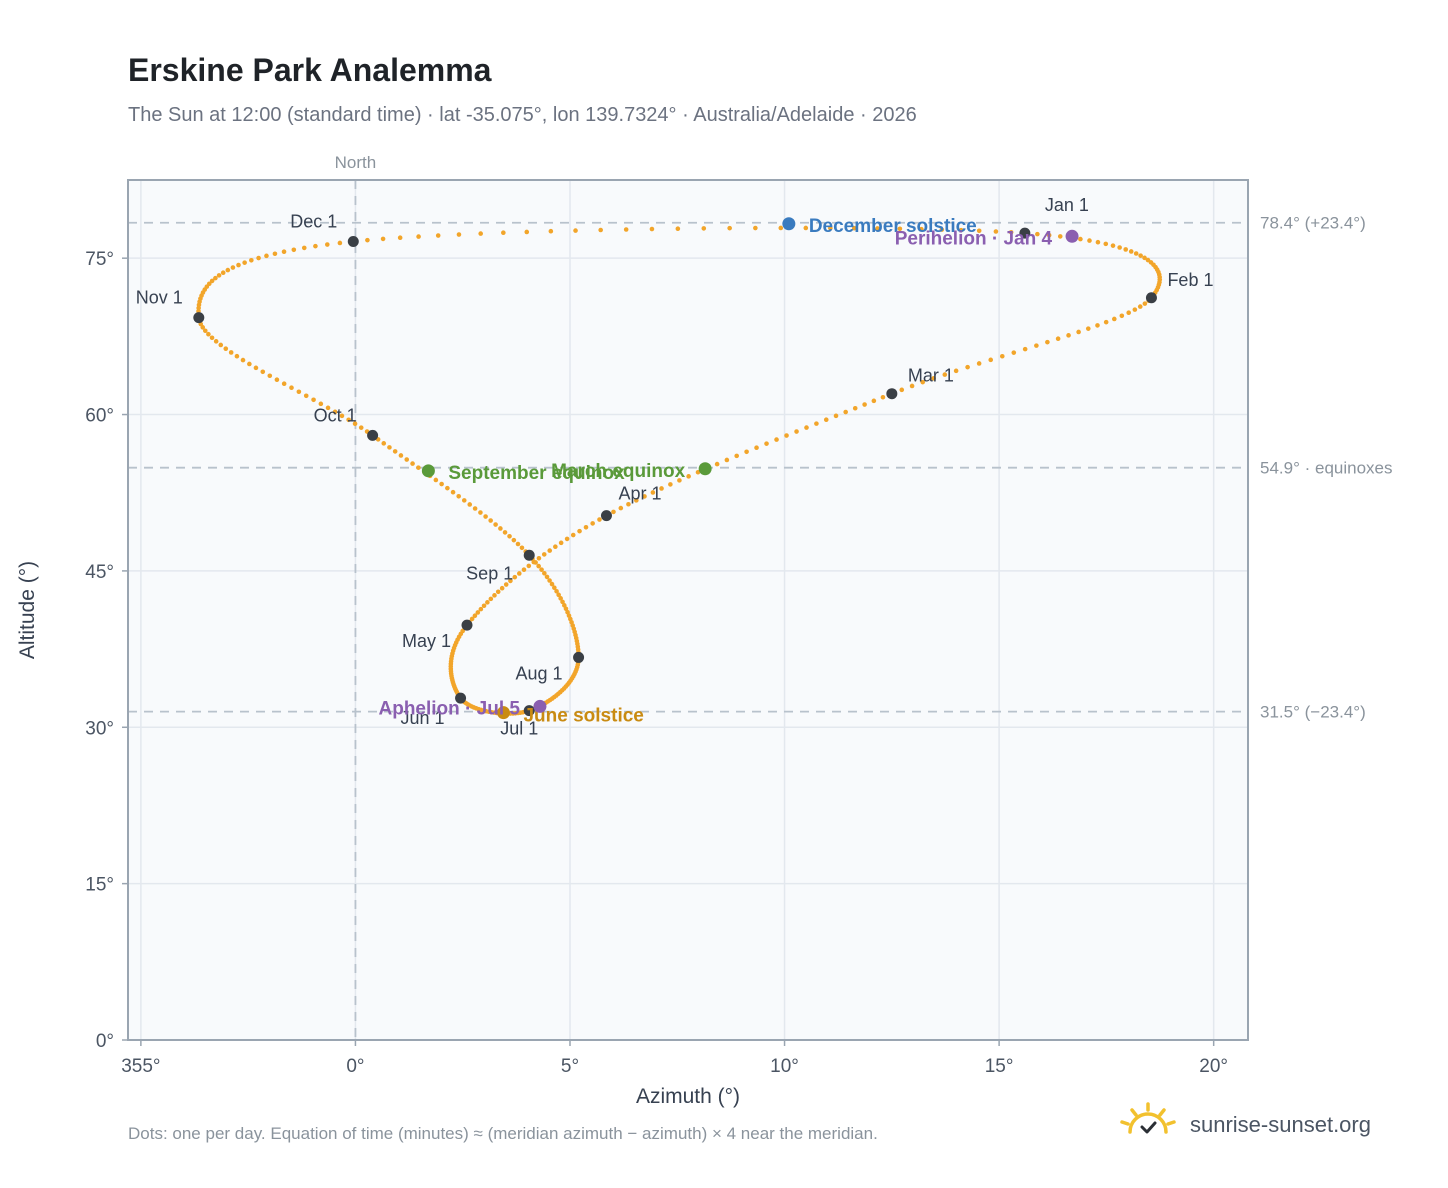 The height and width of the screenshot is (1188, 1448). Describe the element at coordinates (519, 729) in the screenshot. I see `month-label: Jul 1` at that location.